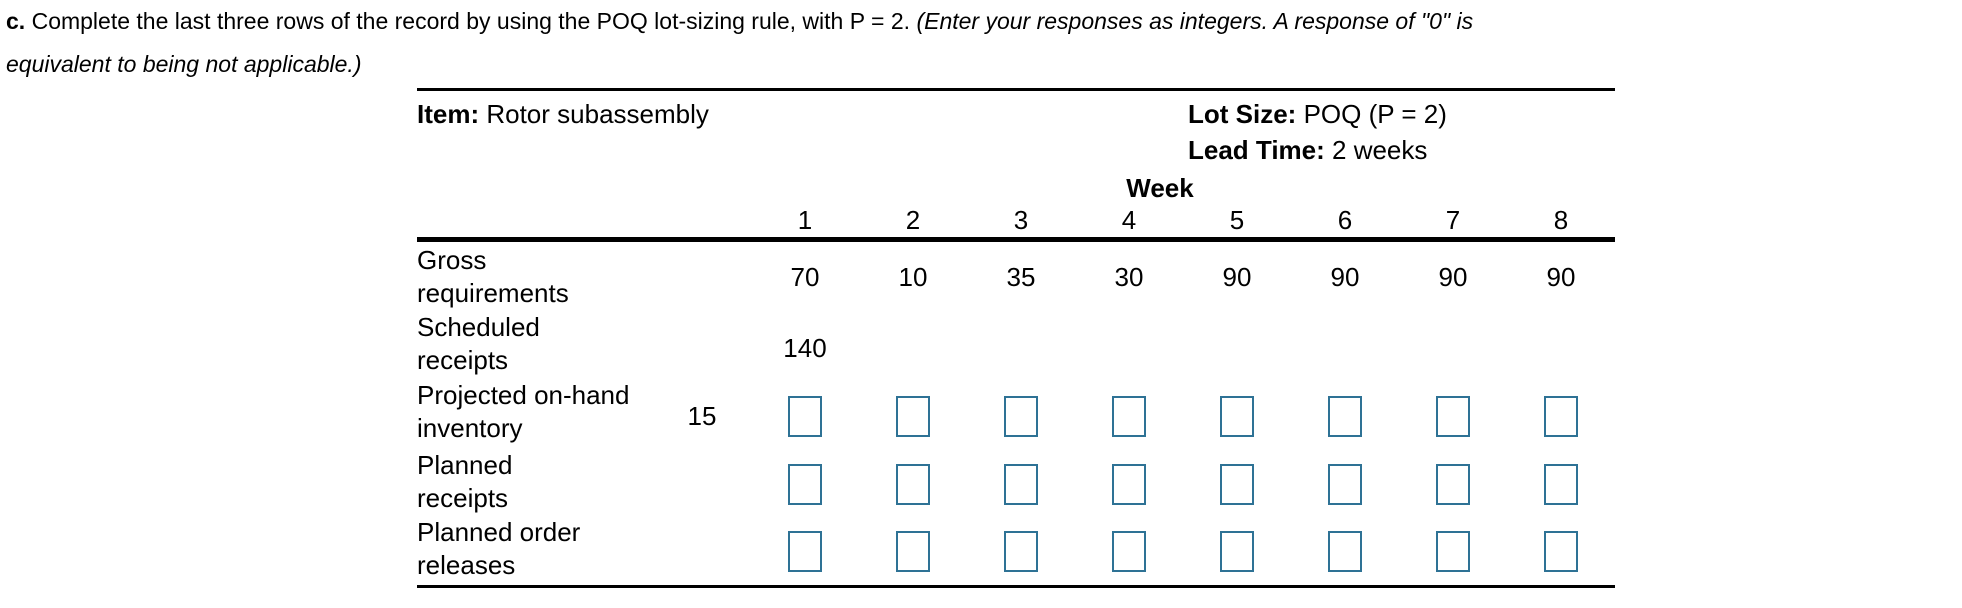 This screenshot has width=1962, height=608. Describe the element at coordinates (557, 277) in the screenshot. I see `row-label-gross-requirements: Gross requirements` at that location.